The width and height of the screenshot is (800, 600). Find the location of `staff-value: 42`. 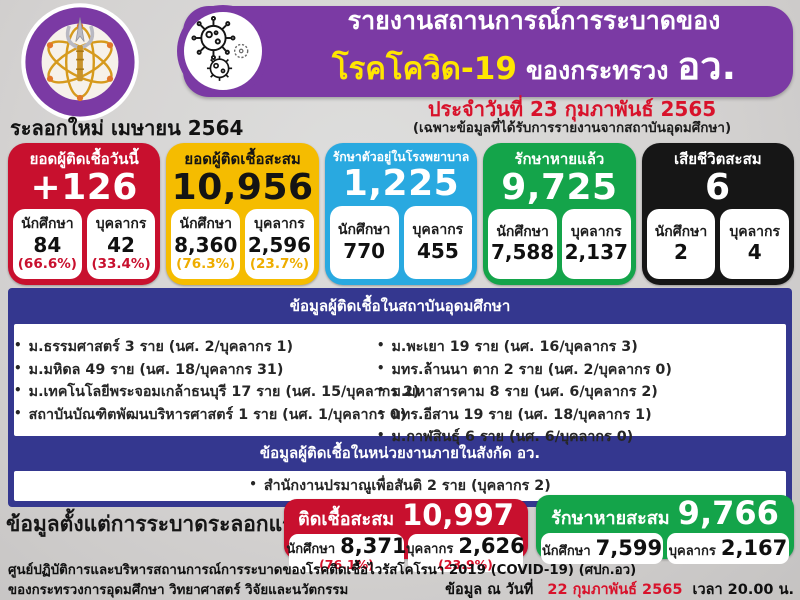

staff-value: 42 is located at coordinates (121, 244).